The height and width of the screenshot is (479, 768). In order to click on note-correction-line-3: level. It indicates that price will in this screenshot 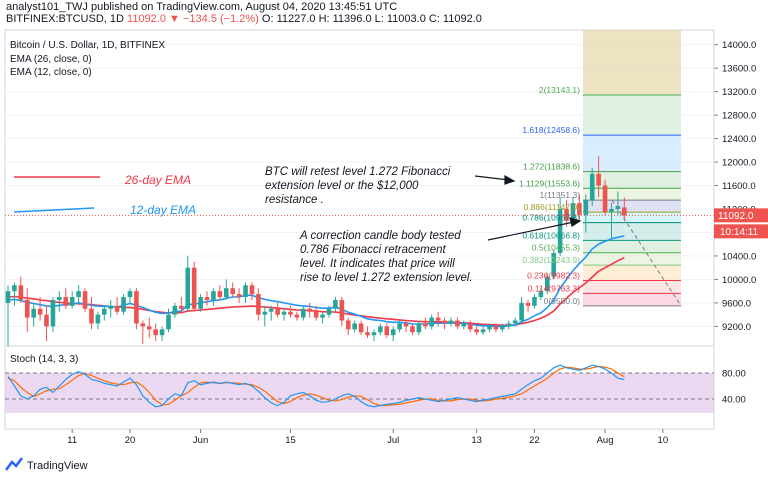, I will do `click(377, 264)`.